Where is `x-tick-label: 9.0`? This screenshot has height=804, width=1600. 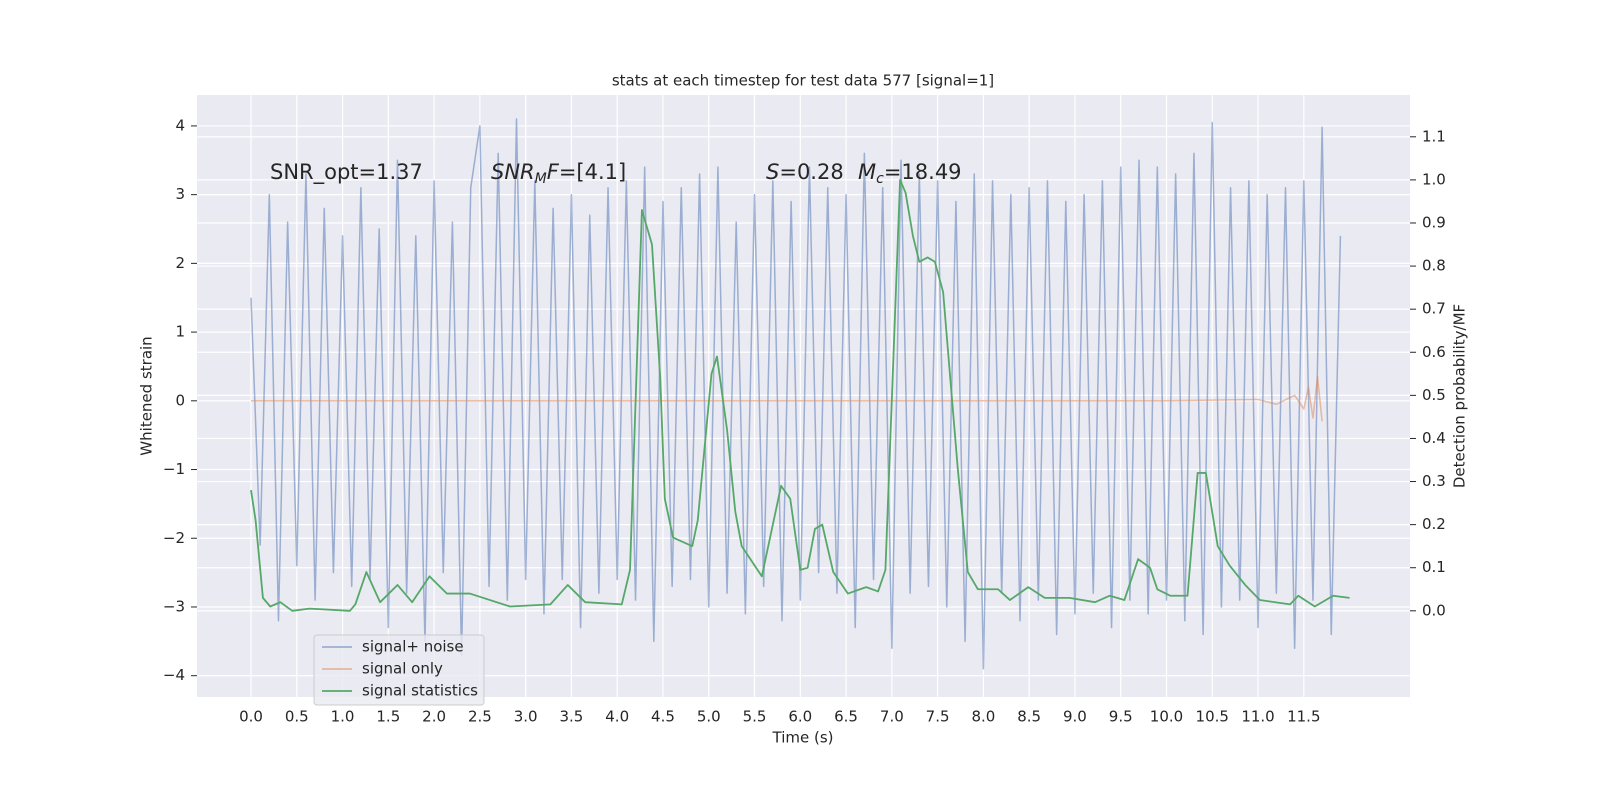 x-tick-label: 9.0 is located at coordinates (1075, 717).